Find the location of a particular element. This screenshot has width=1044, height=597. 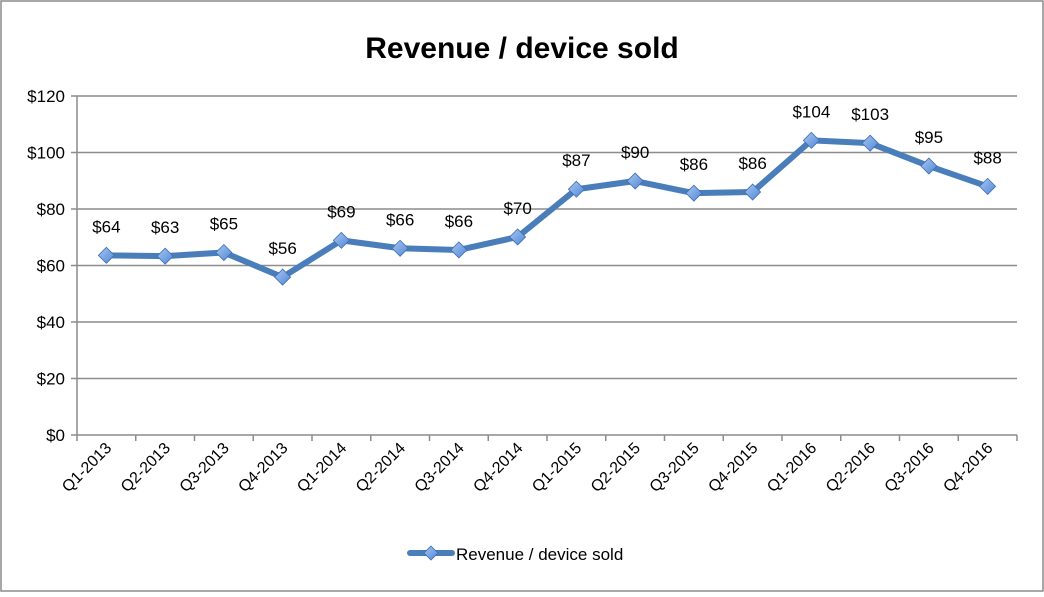

y-tick-label: $100 is located at coordinates (46, 153).